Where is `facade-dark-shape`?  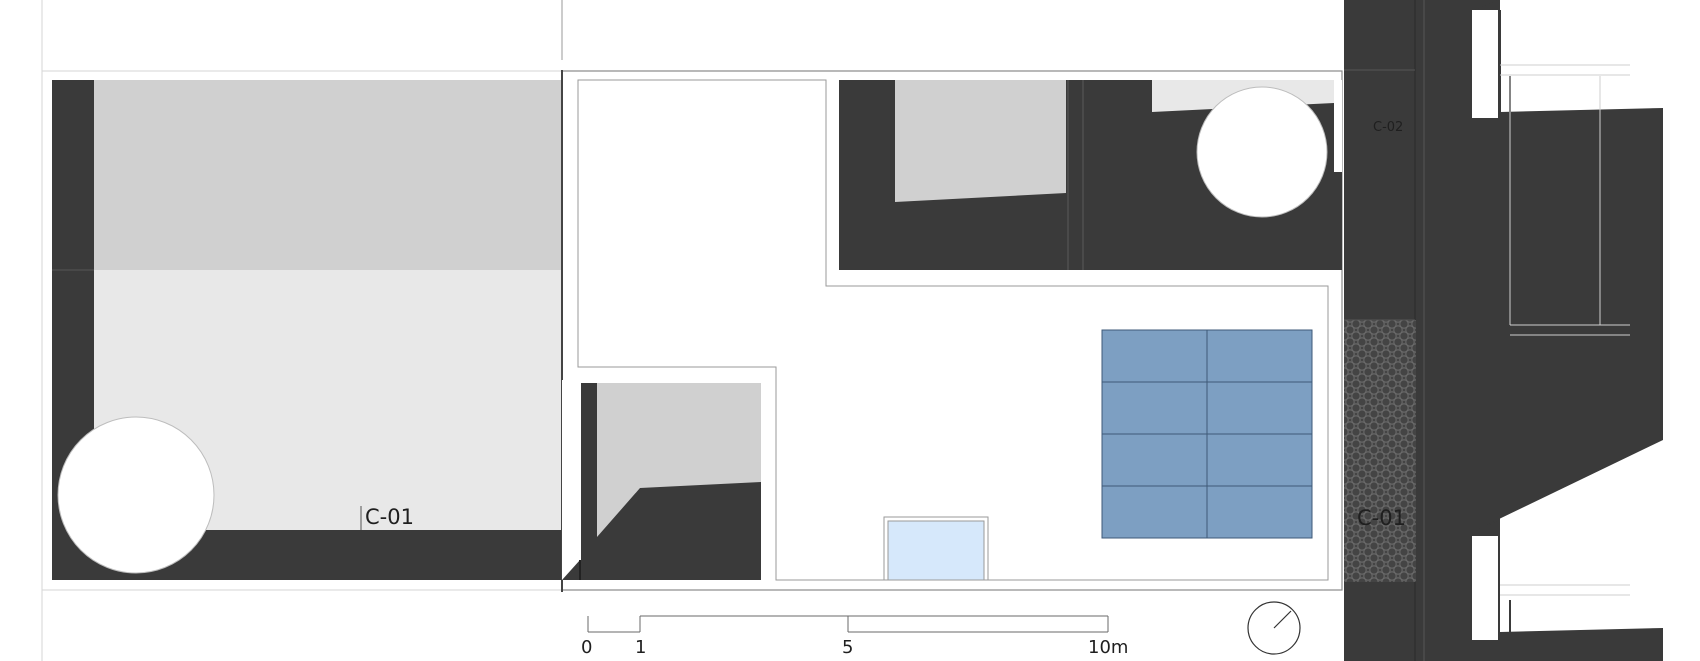
facade-dark-shape is located at coordinates (1566, 320).